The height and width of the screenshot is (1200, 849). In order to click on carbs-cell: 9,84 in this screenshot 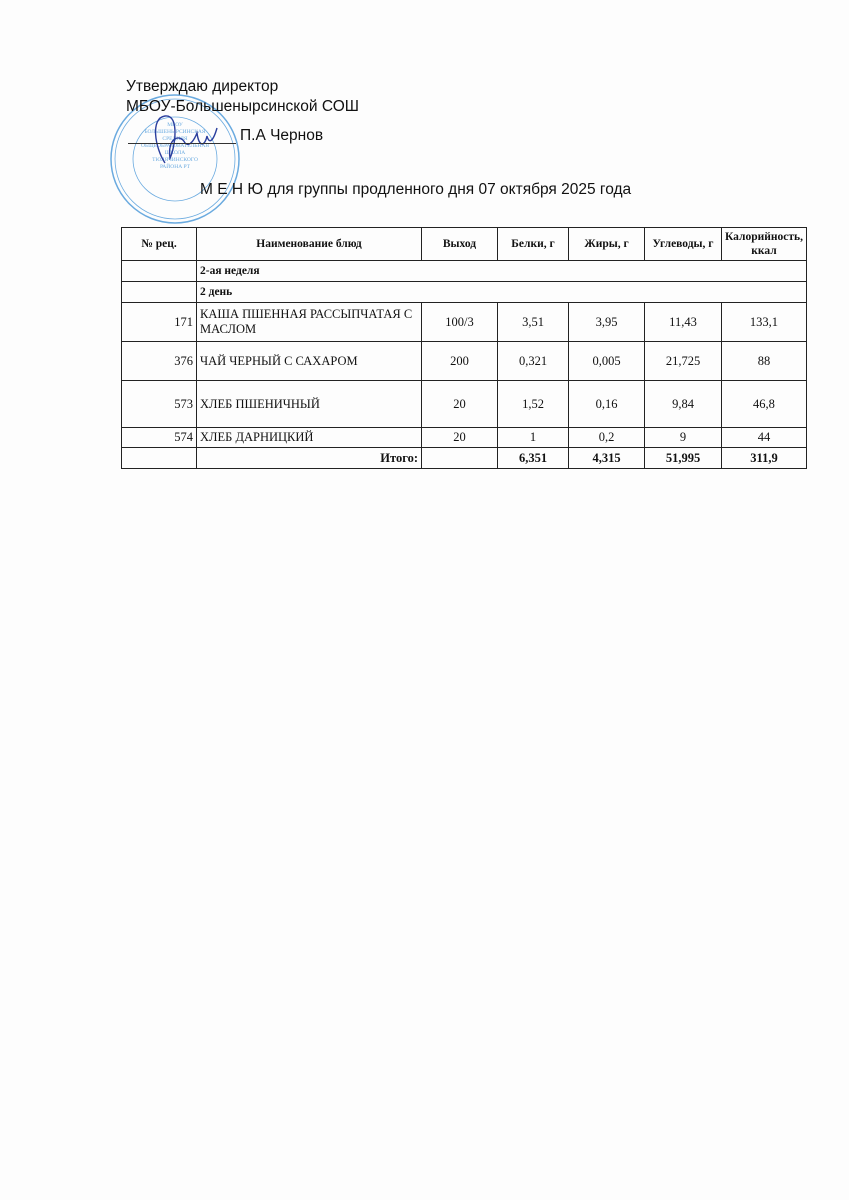, I will do `click(683, 404)`.